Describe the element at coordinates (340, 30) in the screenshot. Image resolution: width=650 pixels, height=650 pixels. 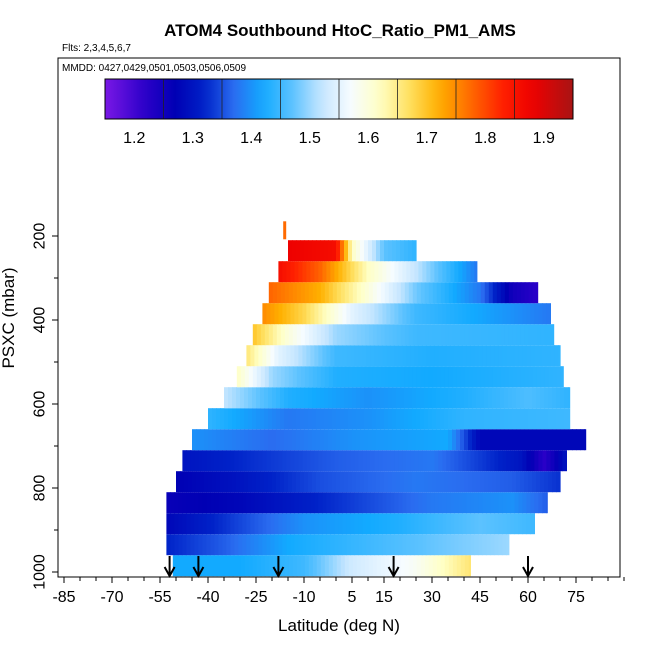
I see `chart-title: ATOM4 Southbound HtoC_Ratio_PM1_AMS` at that location.